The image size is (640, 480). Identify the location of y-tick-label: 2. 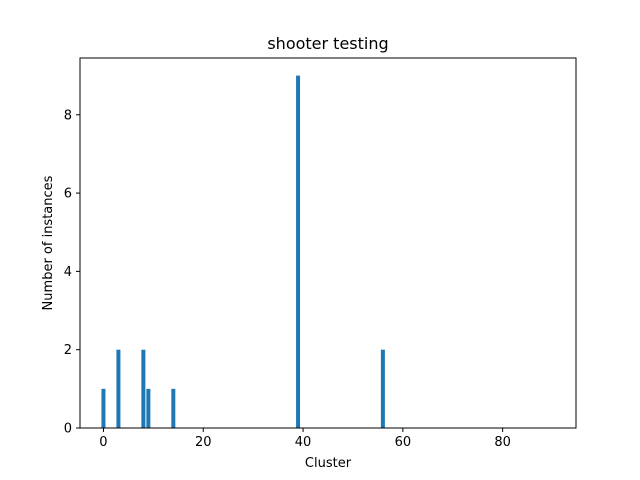
(68, 350).